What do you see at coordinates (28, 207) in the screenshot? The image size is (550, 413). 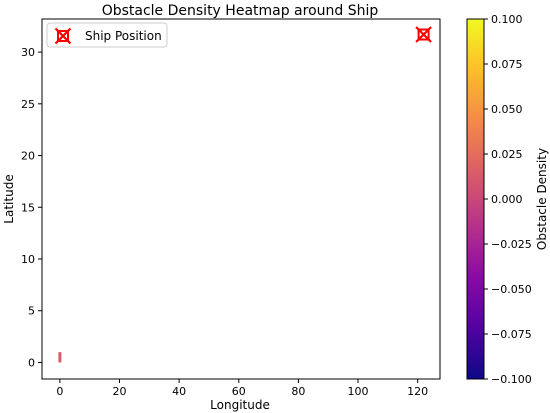 I see `y-tick-label: 15` at bounding box center [28, 207].